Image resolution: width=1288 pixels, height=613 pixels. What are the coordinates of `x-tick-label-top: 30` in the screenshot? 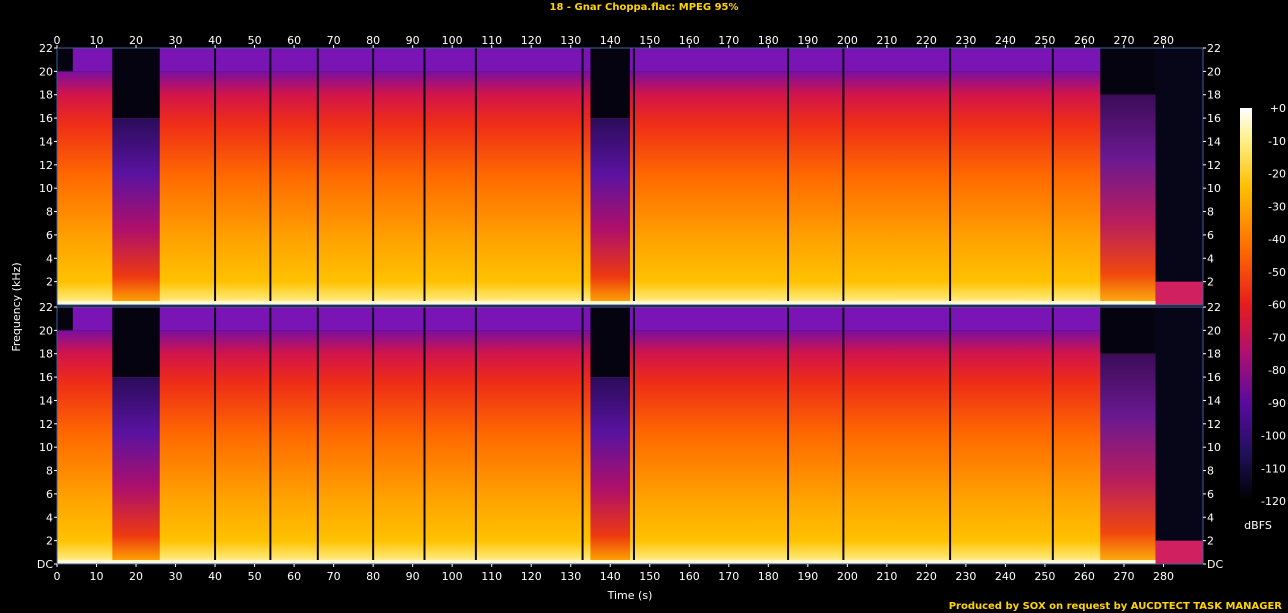 It's located at (176, 40).